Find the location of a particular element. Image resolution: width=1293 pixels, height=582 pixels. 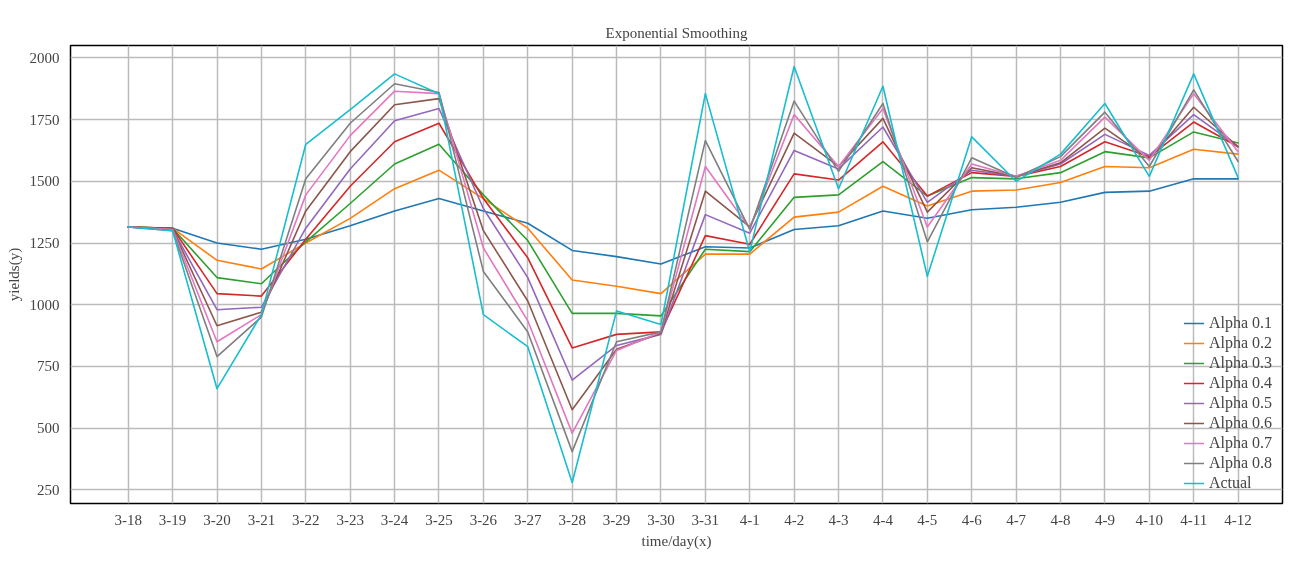

legend-label: Alpha 0.6 is located at coordinates (1240, 423).